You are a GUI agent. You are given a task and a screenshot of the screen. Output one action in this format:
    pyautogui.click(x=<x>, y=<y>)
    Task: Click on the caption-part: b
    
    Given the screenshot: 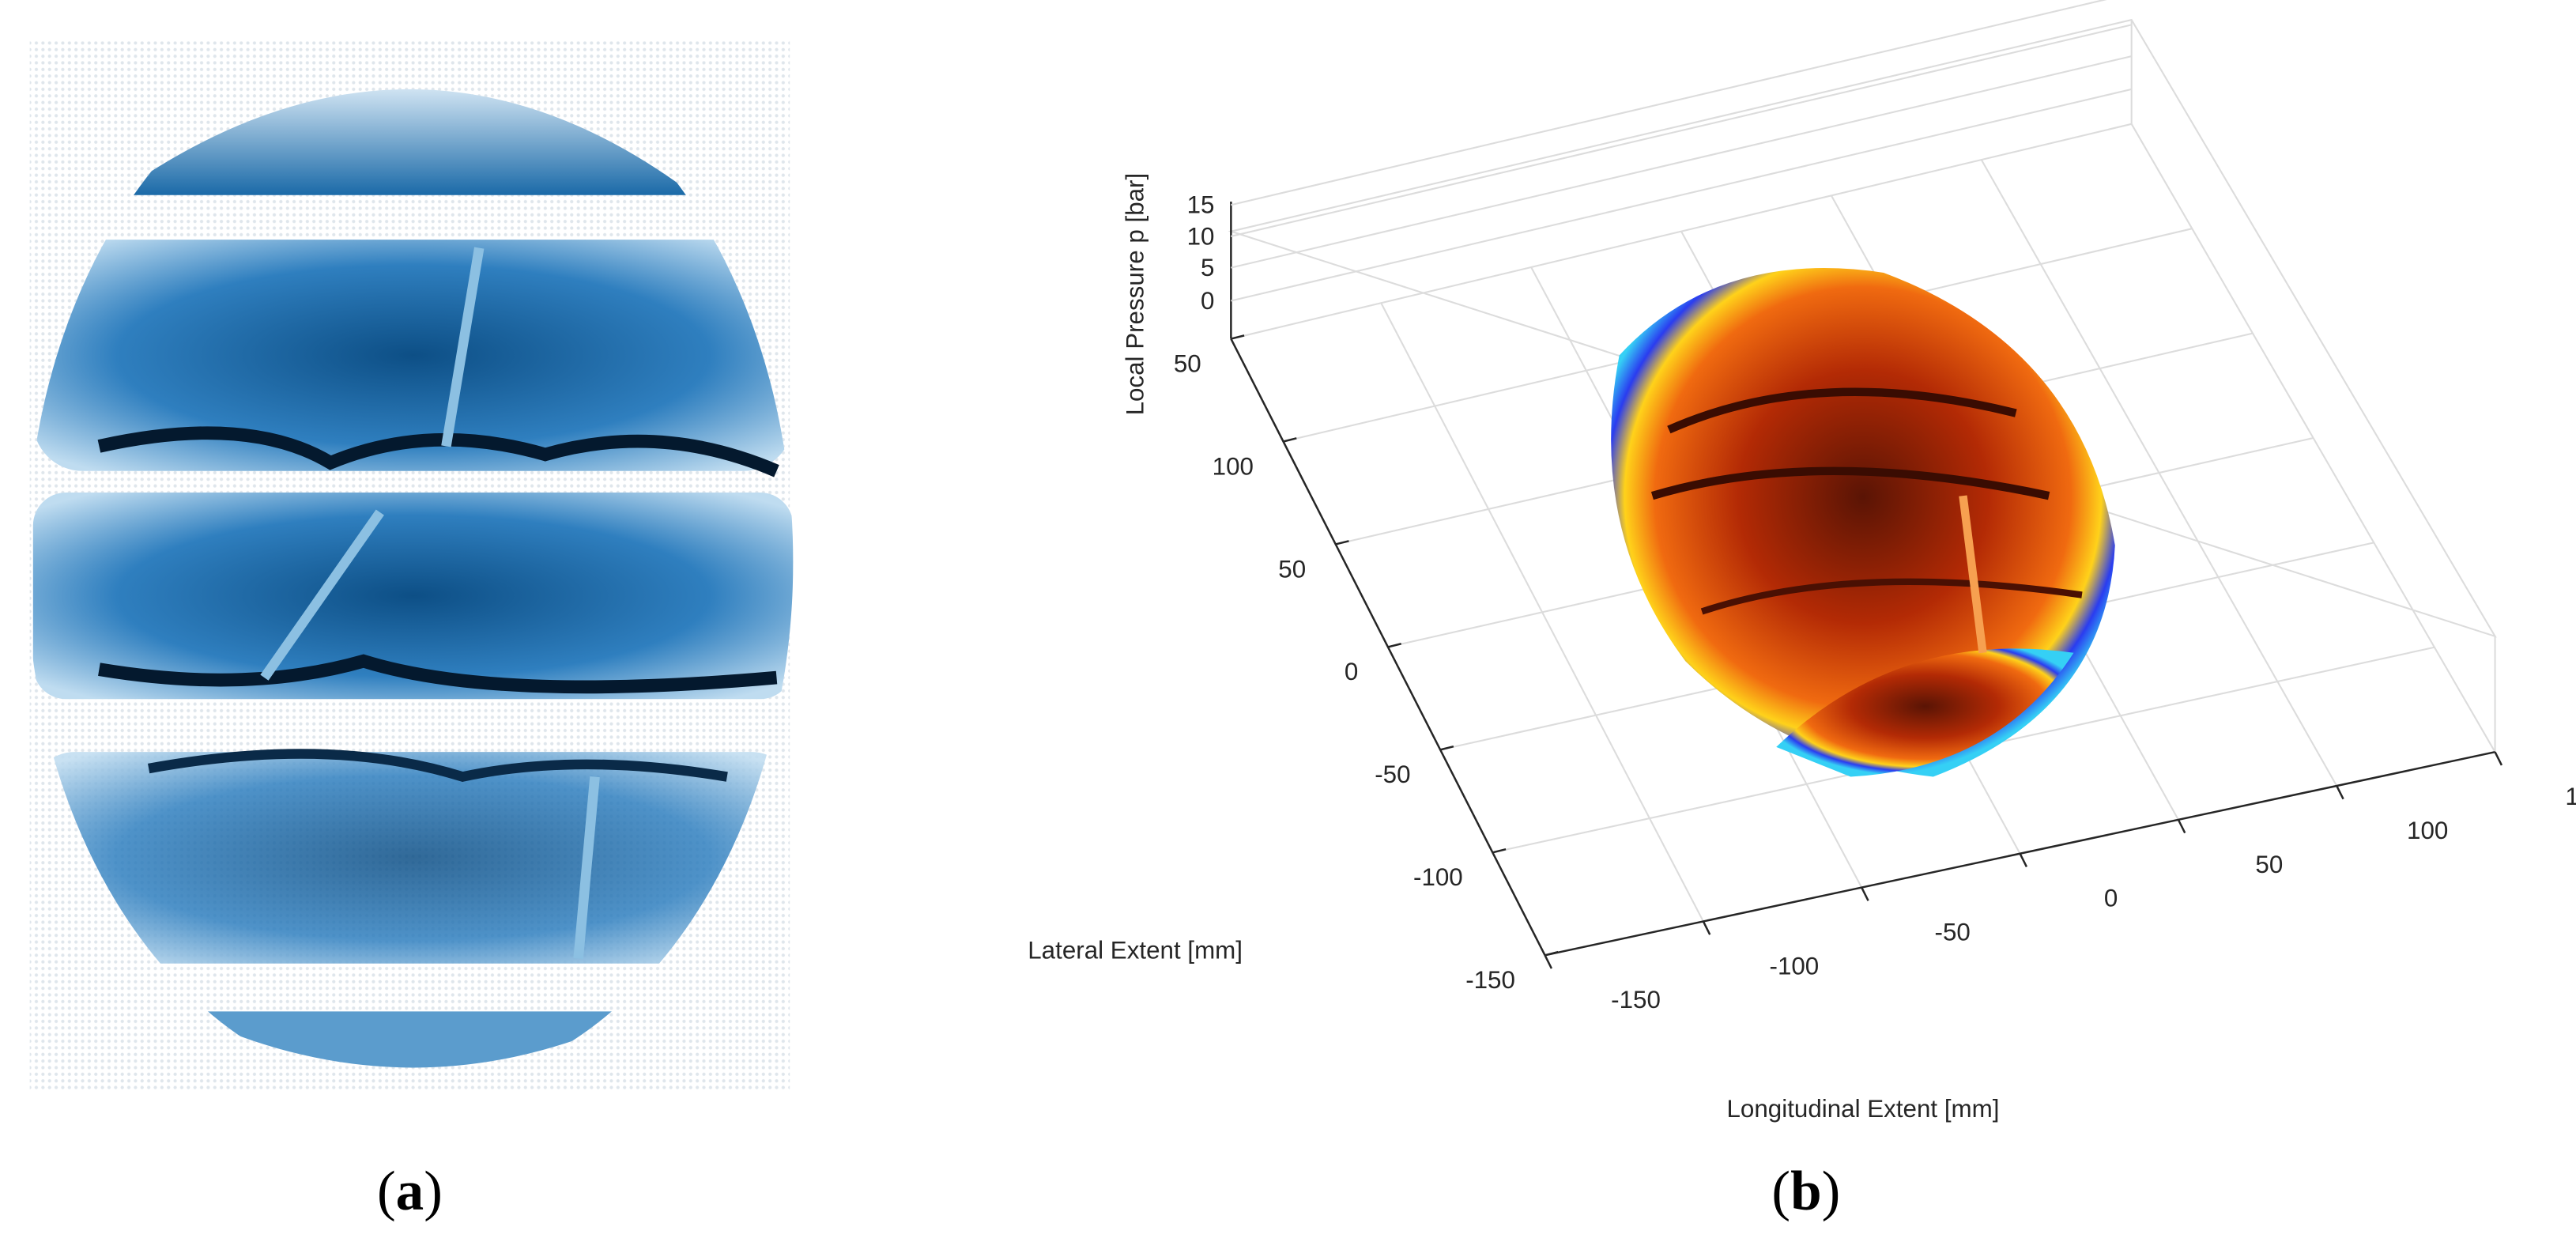 What is the action you would take?
    pyautogui.click(x=1806, y=1191)
    